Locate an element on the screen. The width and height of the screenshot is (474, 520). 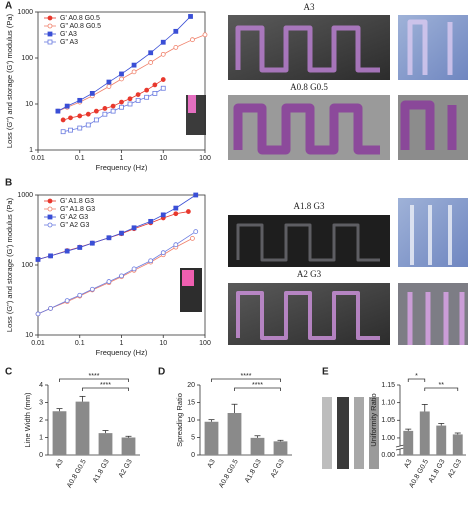
significance-label: * is located at coordinates (416, 376).